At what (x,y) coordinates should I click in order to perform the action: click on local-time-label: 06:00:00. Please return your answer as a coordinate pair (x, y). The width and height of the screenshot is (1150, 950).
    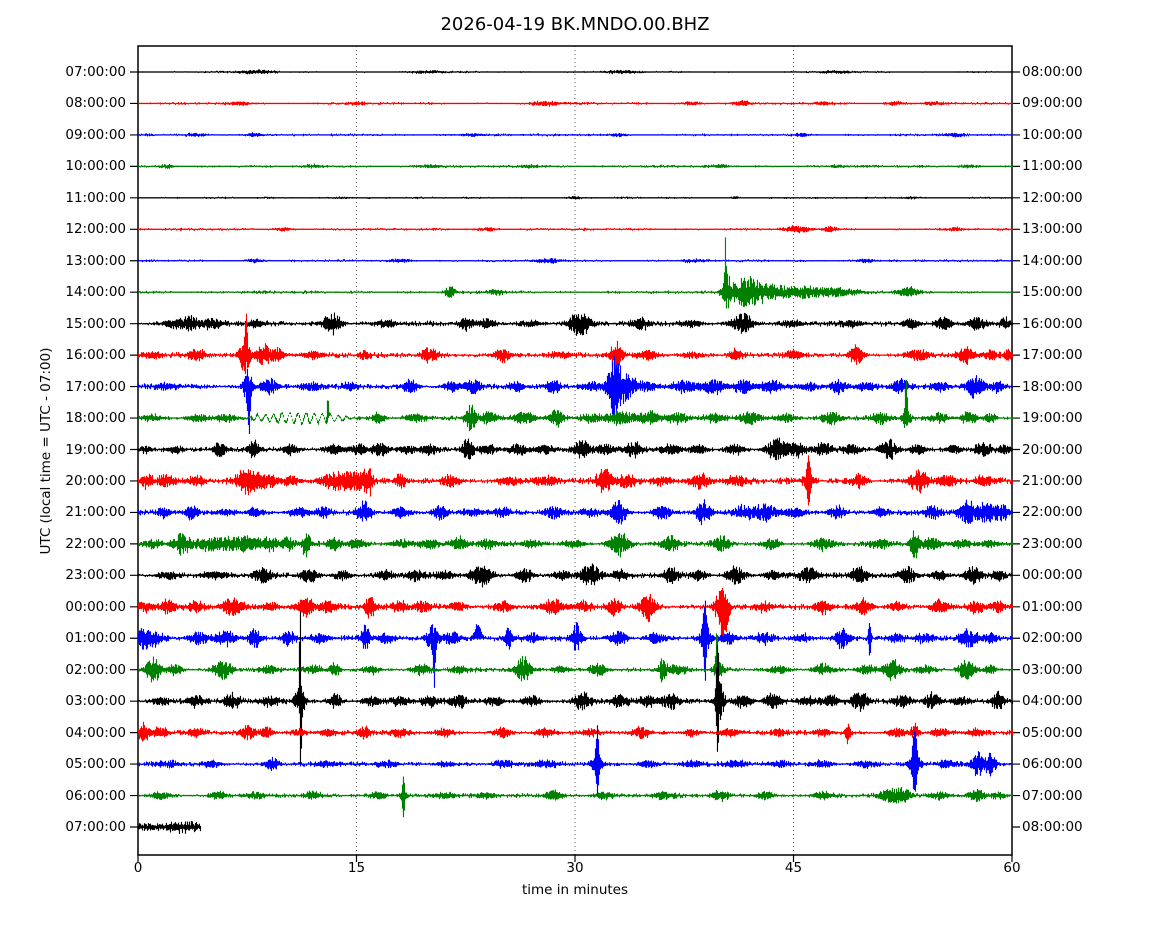
    Looking at the image, I should click on (1052, 764).